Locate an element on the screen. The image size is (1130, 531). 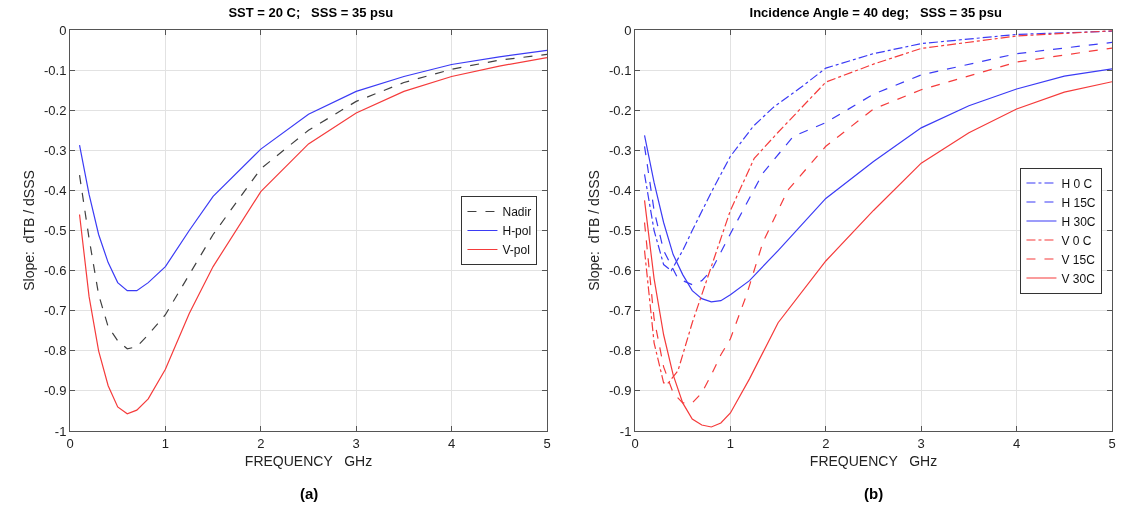
text: (a) is located at coordinates (309, 493).